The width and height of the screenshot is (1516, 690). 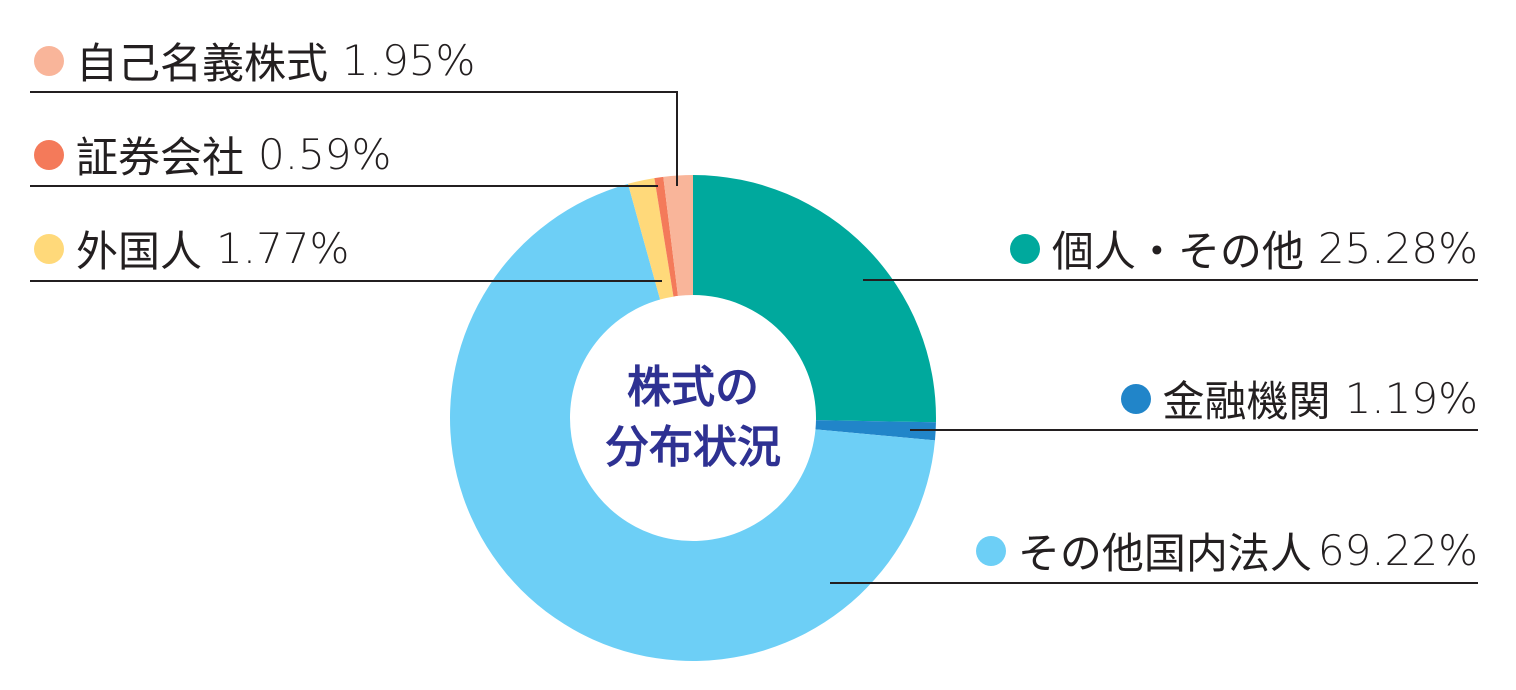 What do you see at coordinates (160, 157) in the screenshot?
I see `label-name: 証券会社` at bounding box center [160, 157].